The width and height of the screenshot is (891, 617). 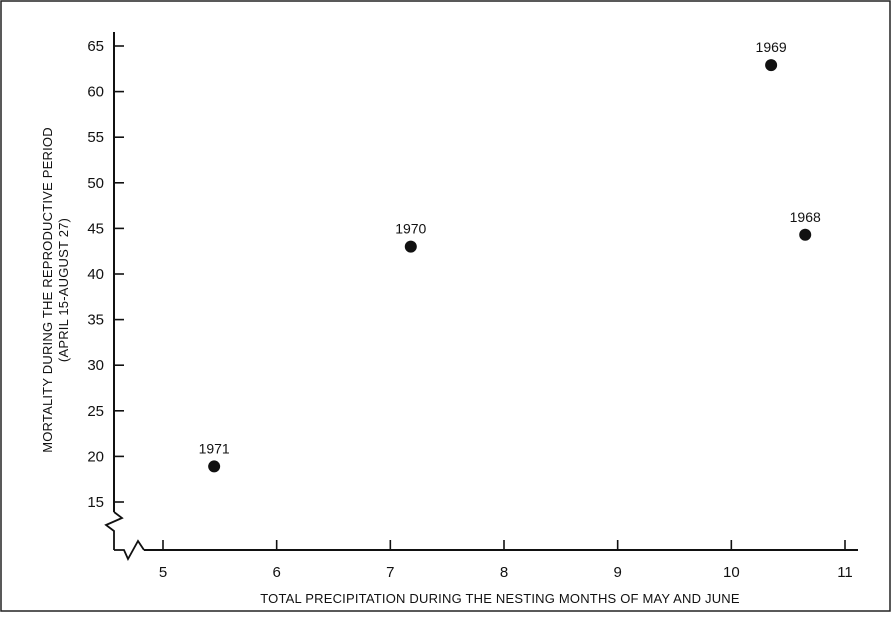 I want to click on y-tick-label: 40, so click(x=95, y=274).